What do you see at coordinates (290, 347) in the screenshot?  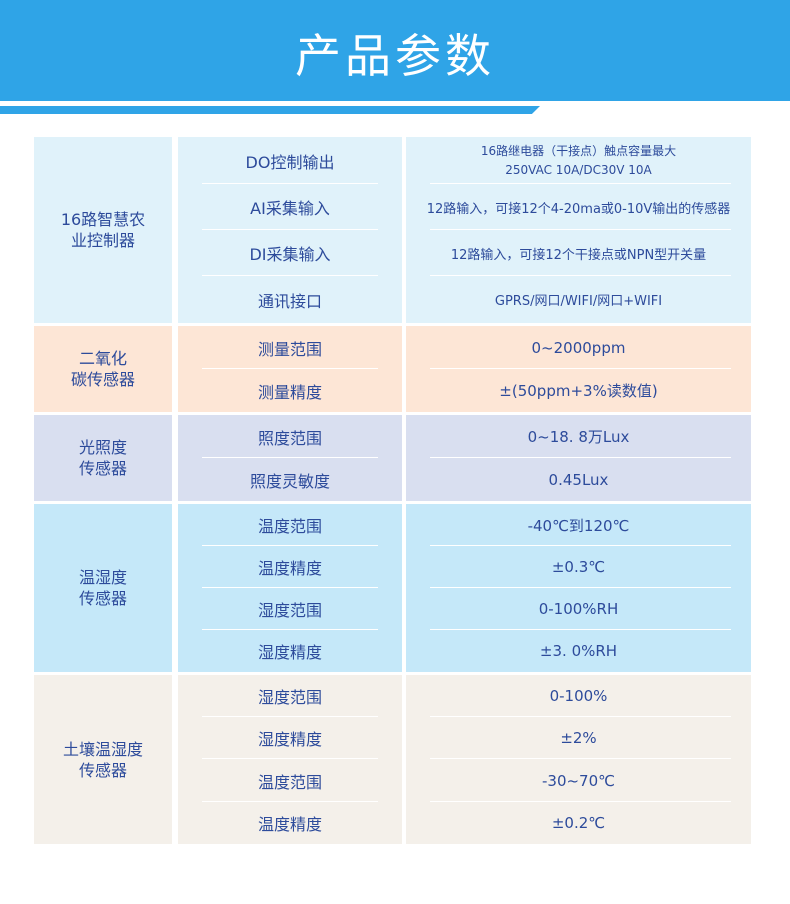 I see `param-label: 测量范围` at bounding box center [290, 347].